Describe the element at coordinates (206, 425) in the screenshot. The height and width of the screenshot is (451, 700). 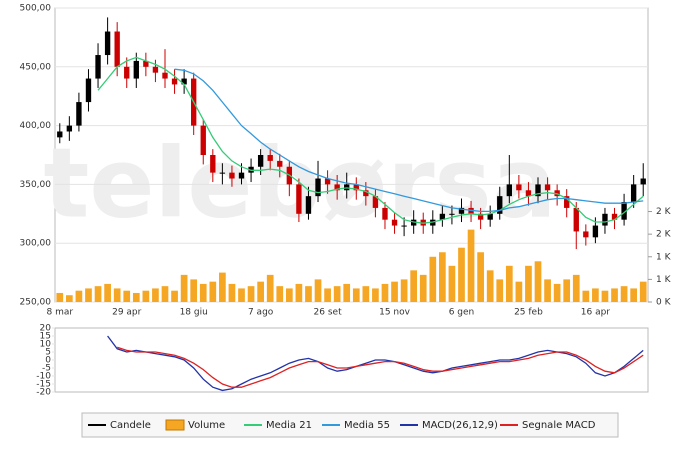
I see `legend-label: Volume` at that location.